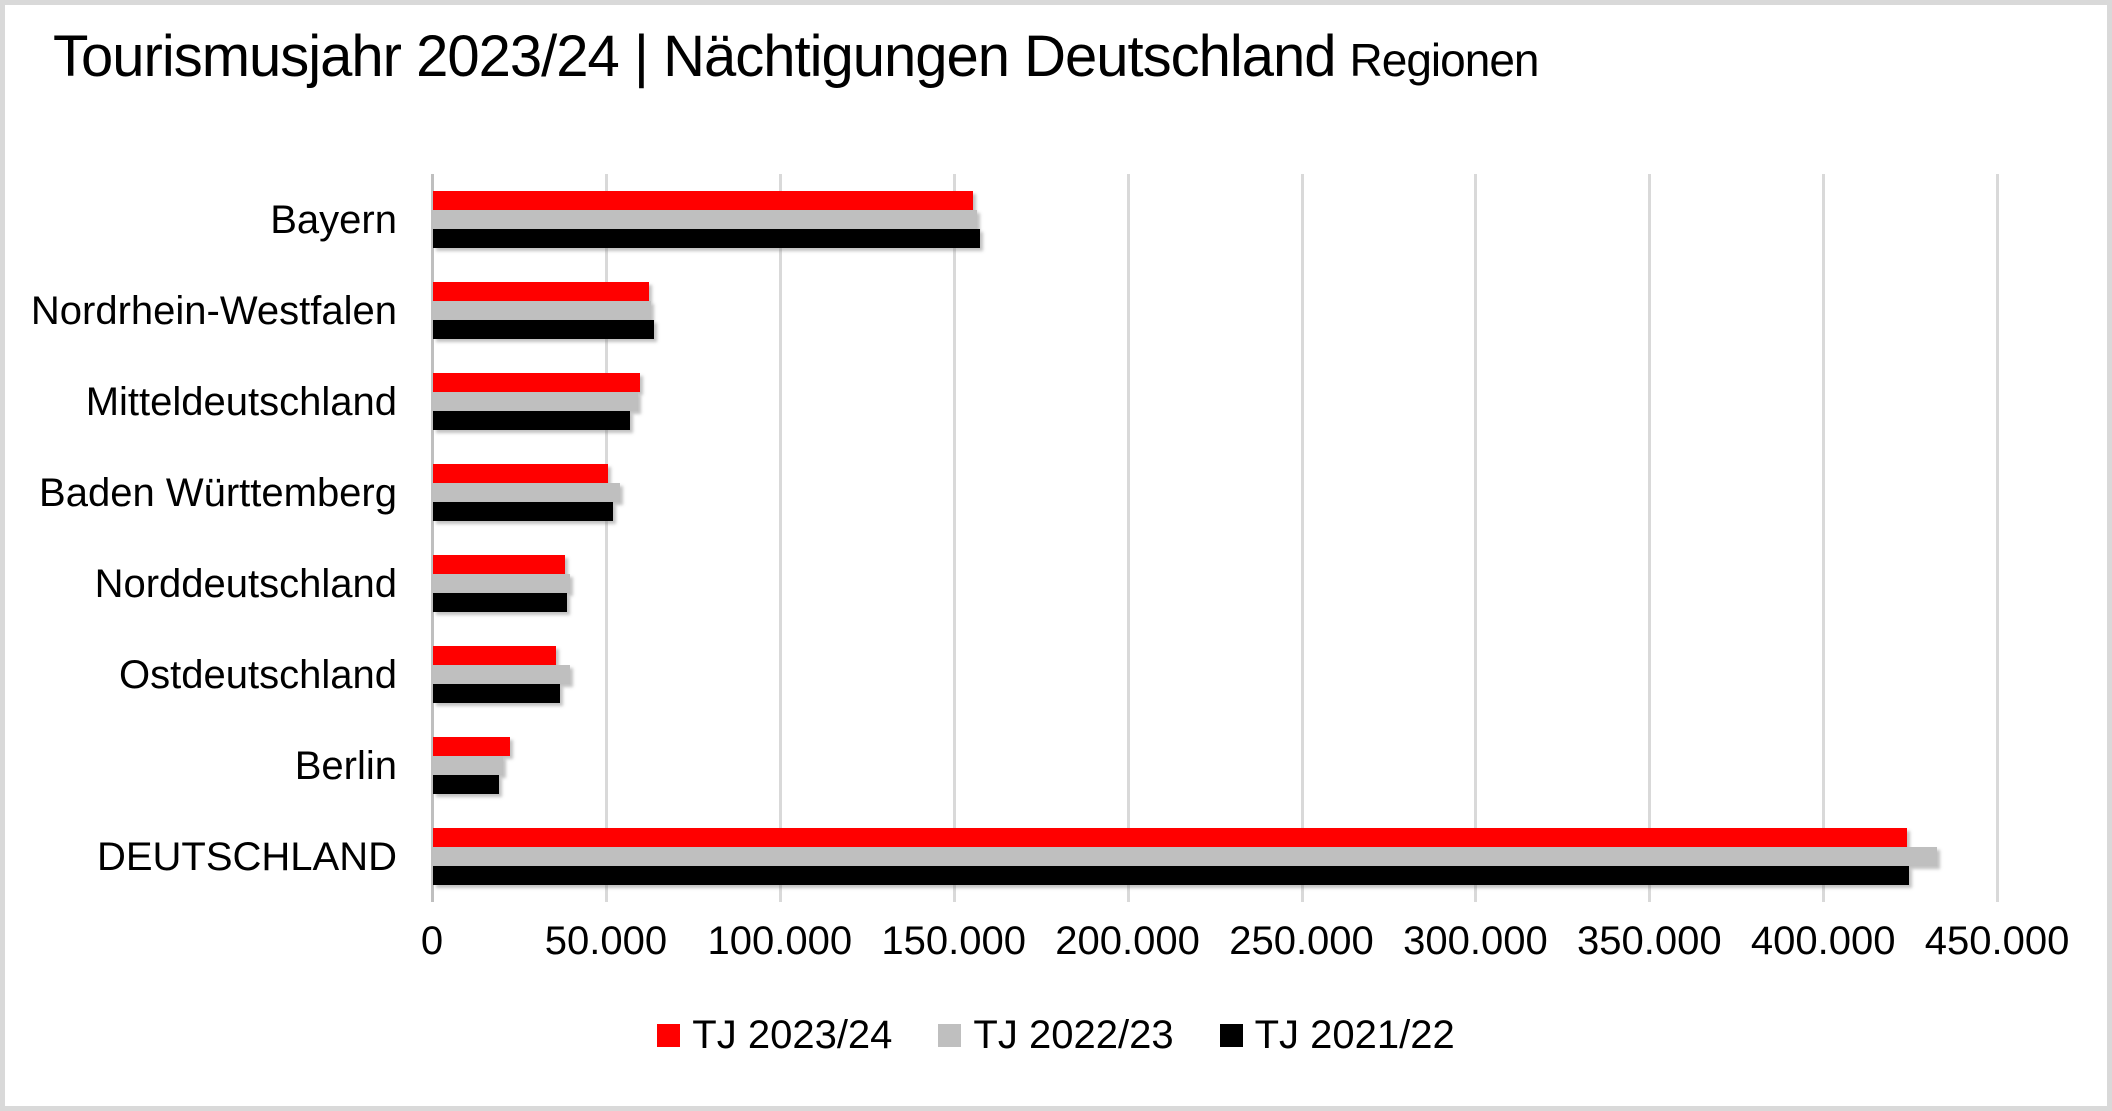  What do you see at coordinates (241, 401) in the screenshot?
I see `category-label: Mitteldeutschland` at bounding box center [241, 401].